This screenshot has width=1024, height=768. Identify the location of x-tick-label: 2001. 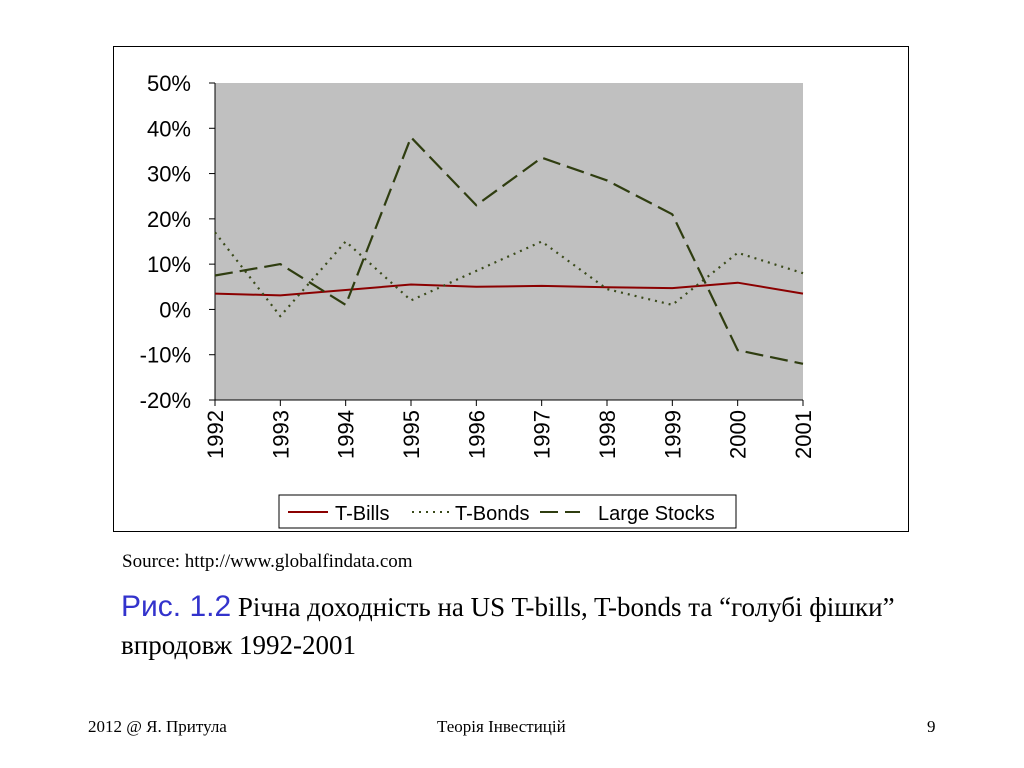
(803, 434).